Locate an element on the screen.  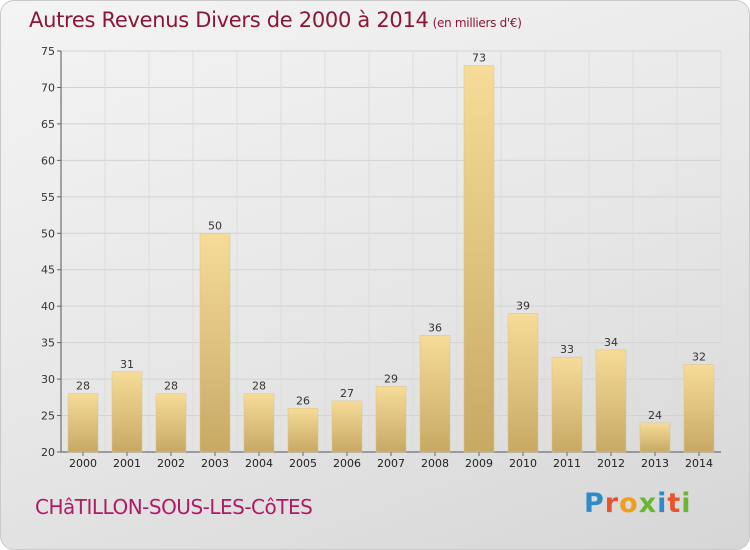
data-label-2007: 29 is located at coordinates (391, 378).